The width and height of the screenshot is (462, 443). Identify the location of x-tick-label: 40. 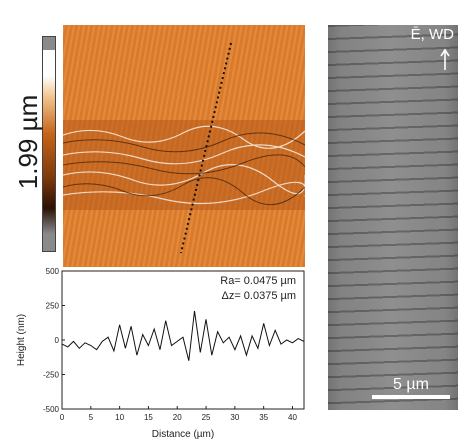
(292, 417).